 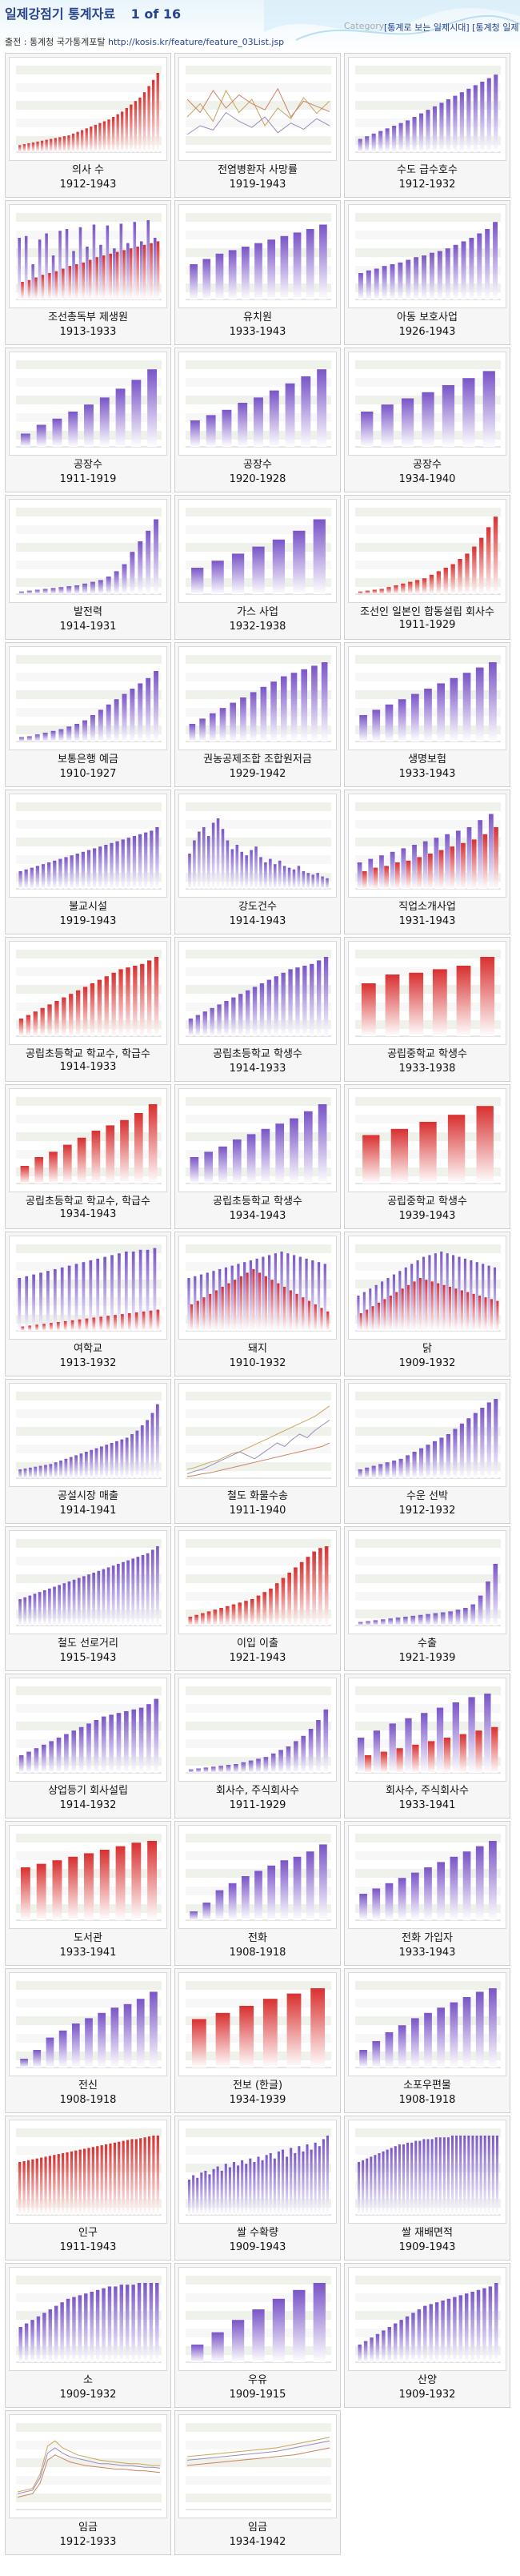 I want to click on chart-tile: 상업등기 회사설립 1914-1932, so click(x=88, y=1746).